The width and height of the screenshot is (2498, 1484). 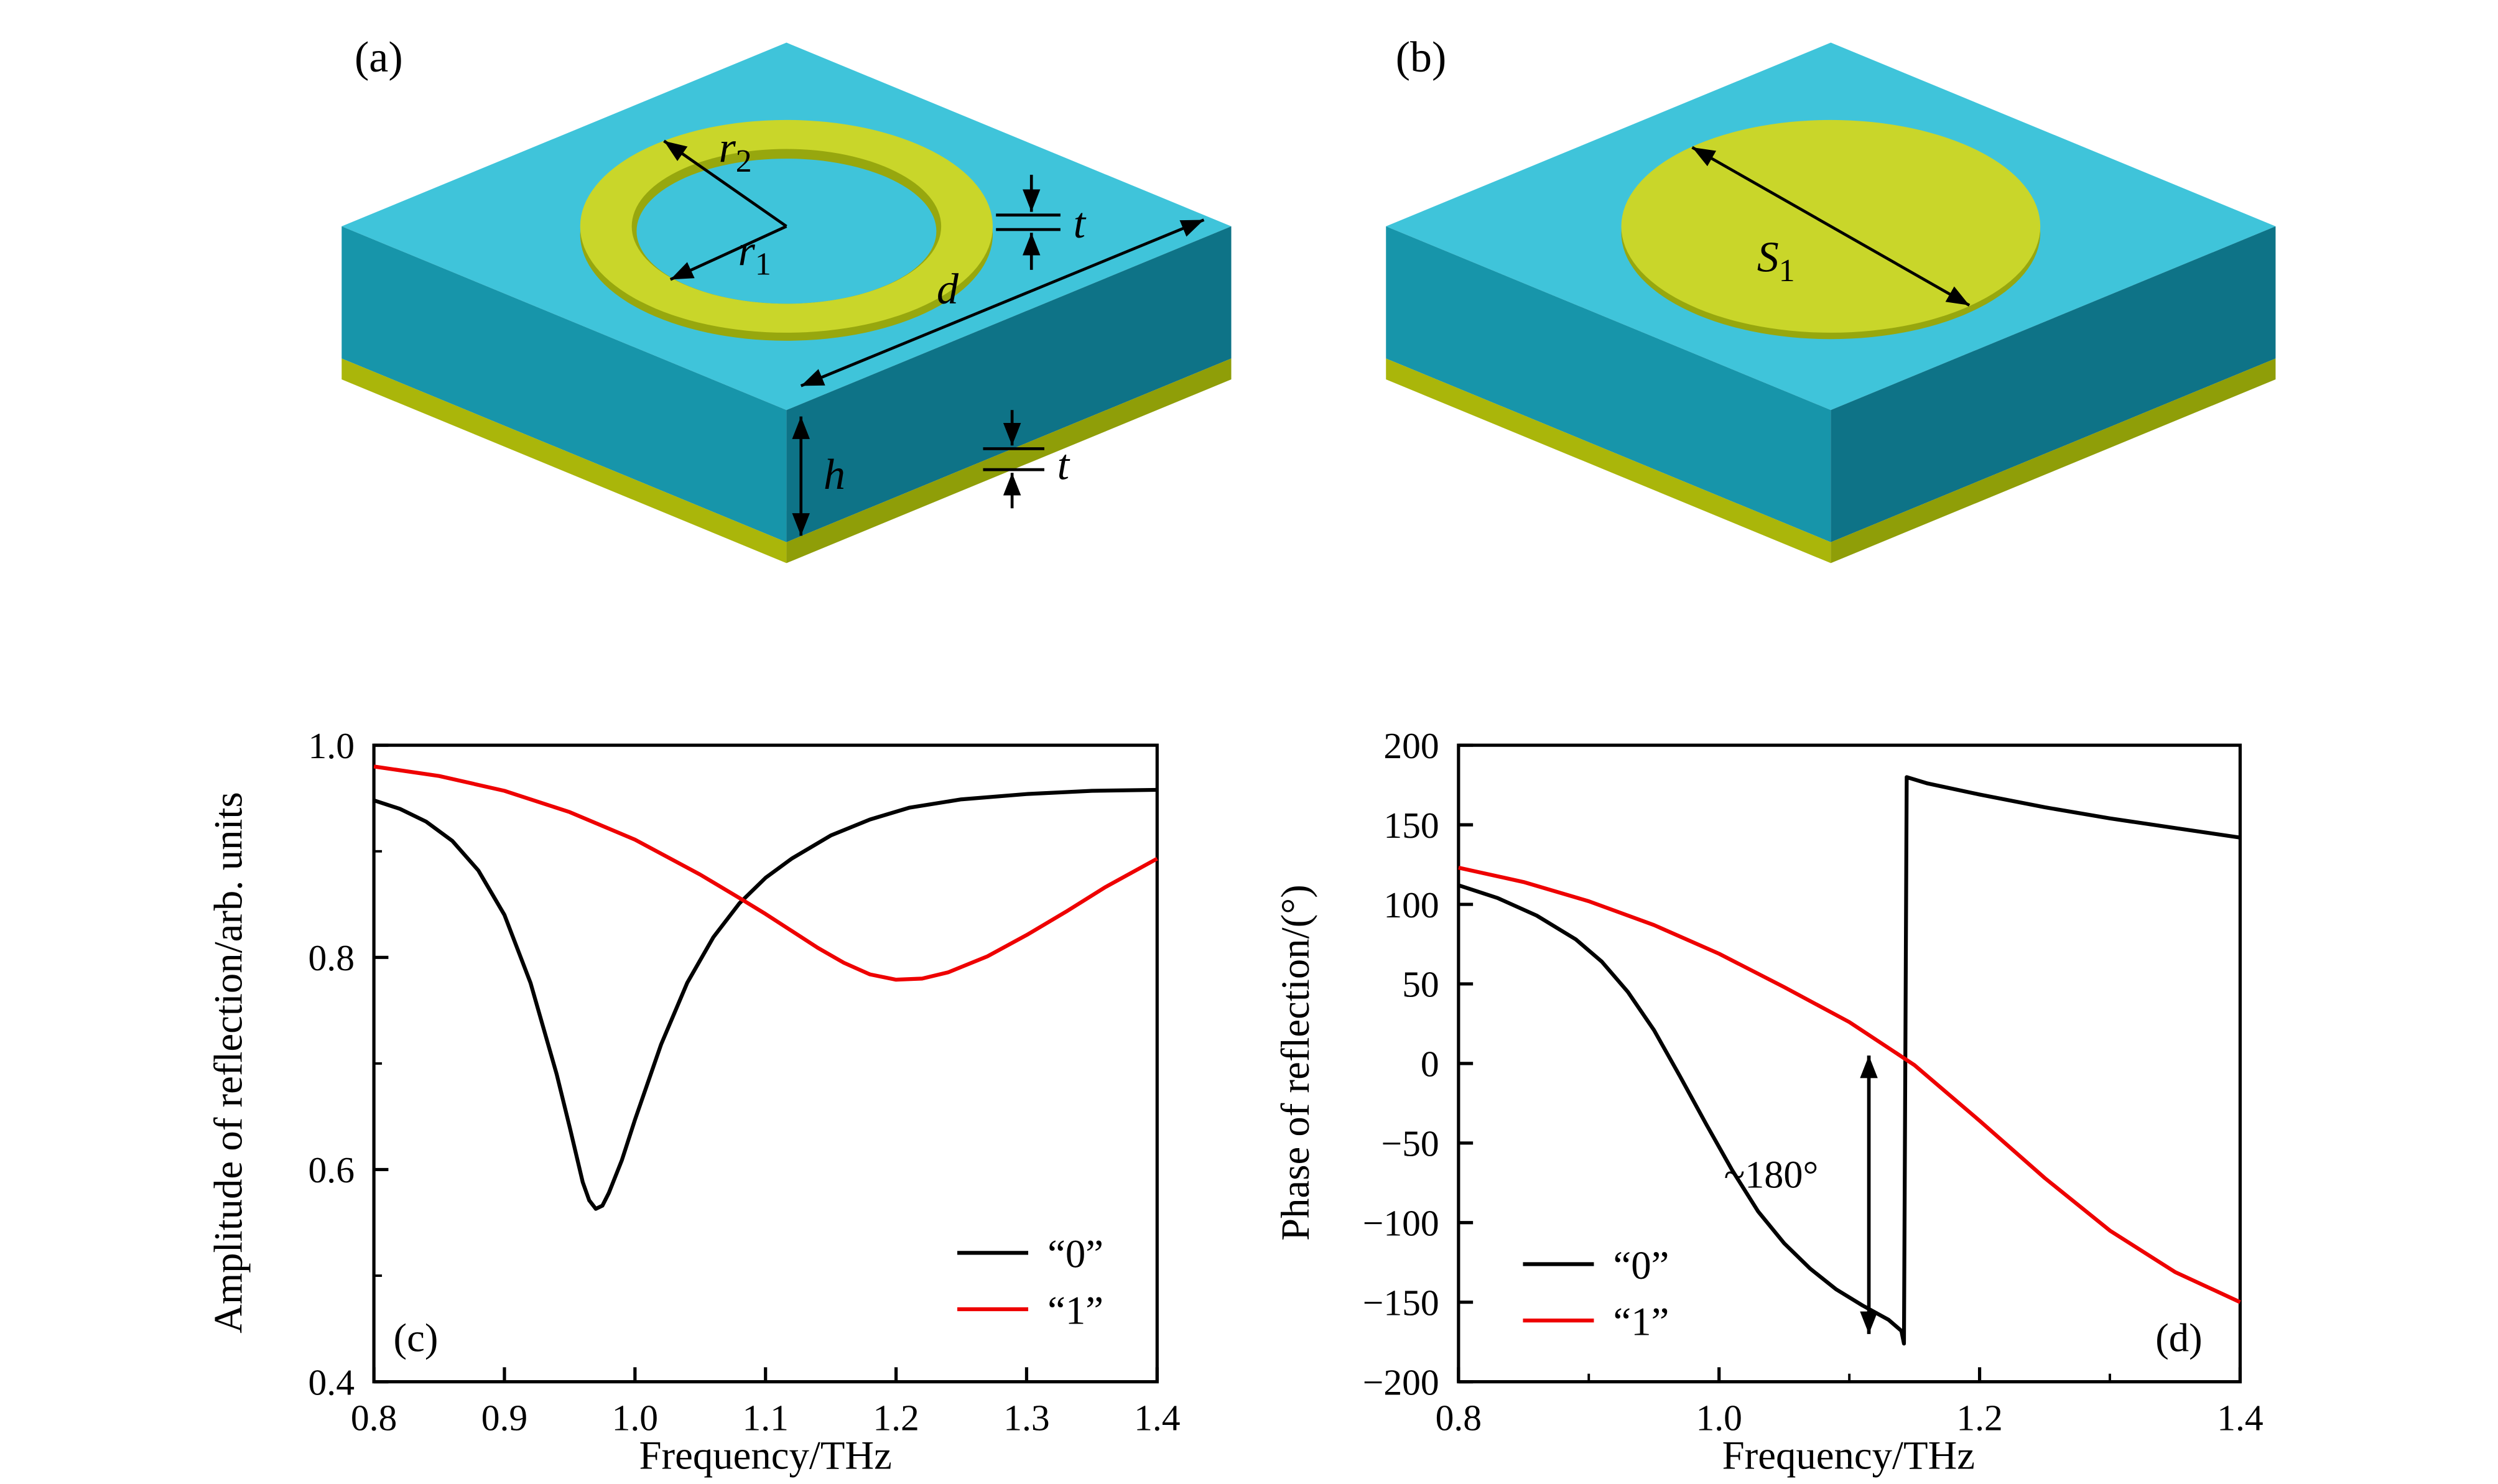 What do you see at coordinates (1002, 302) in the screenshot?
I see `d-arrow` at bounding box center [1002, 302].